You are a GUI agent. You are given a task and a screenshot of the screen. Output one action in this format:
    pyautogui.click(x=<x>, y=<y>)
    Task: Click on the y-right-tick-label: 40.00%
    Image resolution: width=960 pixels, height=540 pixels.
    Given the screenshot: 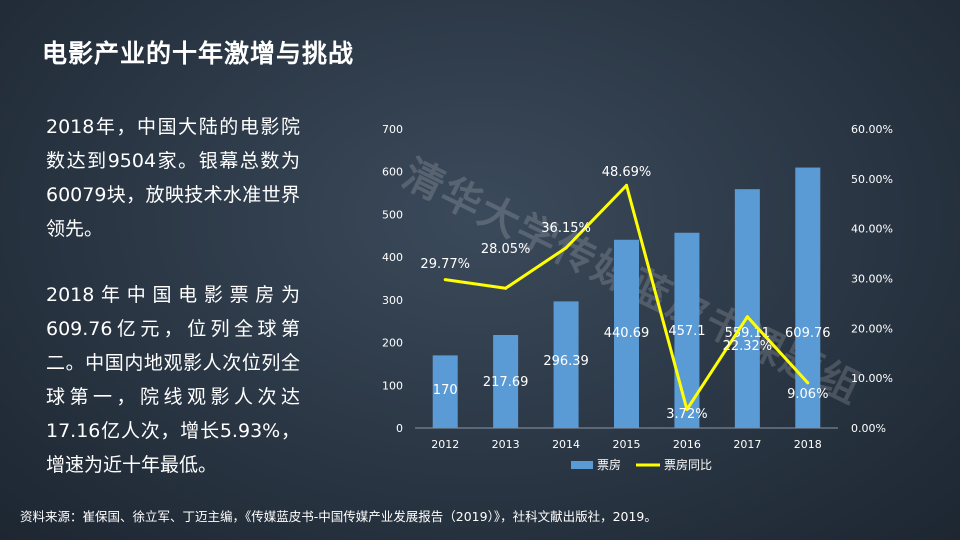 What is the action you would take?
    pyautogui.click(x=872, y=229)
    